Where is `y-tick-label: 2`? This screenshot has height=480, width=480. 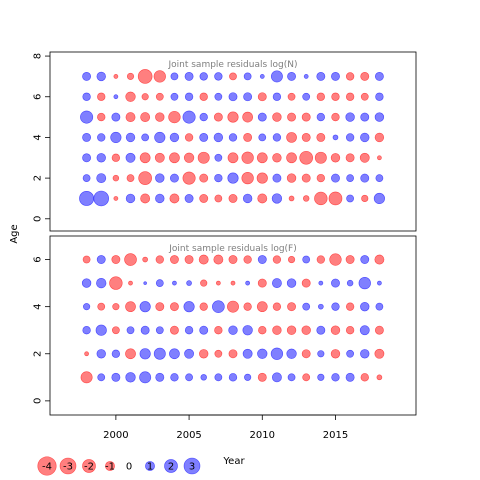 y-tick-label: 2 is located at coordinates (38, 178).